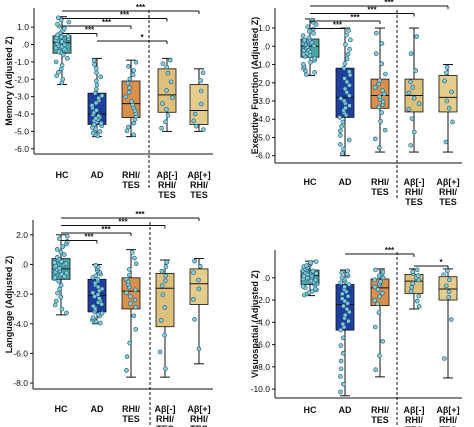 The image size is (474, 427). What do you see at coordinates (165, 409) in the screenshot?
I see `category-label: Aβ[-]` at bounding box center [165, 409].